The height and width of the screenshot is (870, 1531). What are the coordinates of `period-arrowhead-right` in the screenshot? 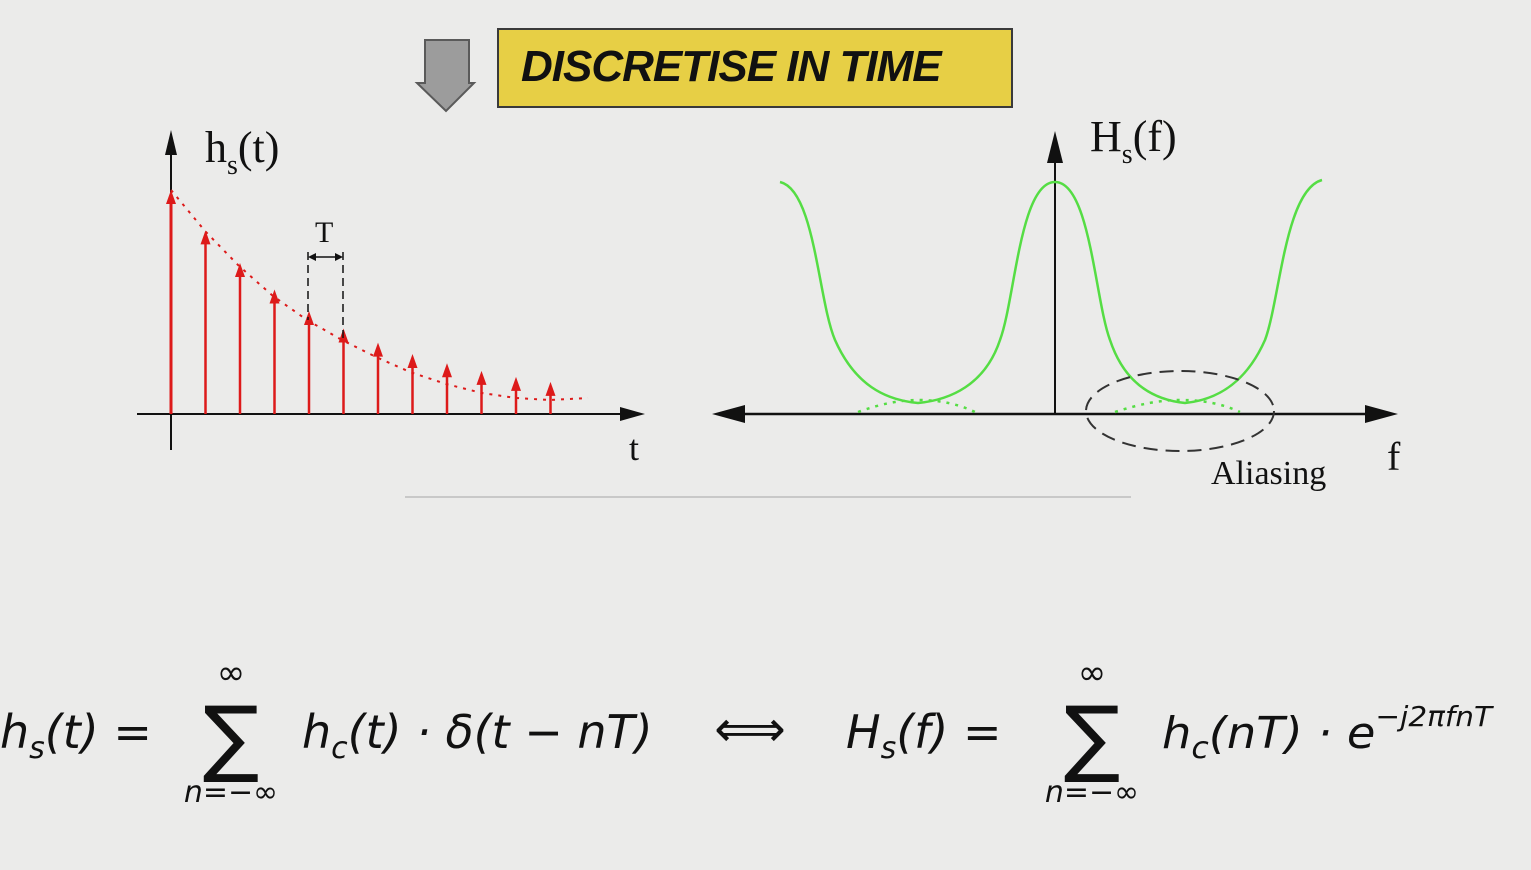 It's located at (339, 257).